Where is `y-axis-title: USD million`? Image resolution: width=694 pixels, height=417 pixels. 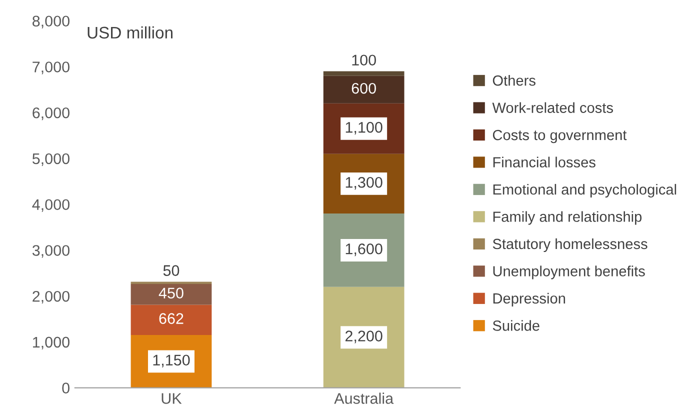
y-axis-title: USD million is located at coordinates (130, 32).